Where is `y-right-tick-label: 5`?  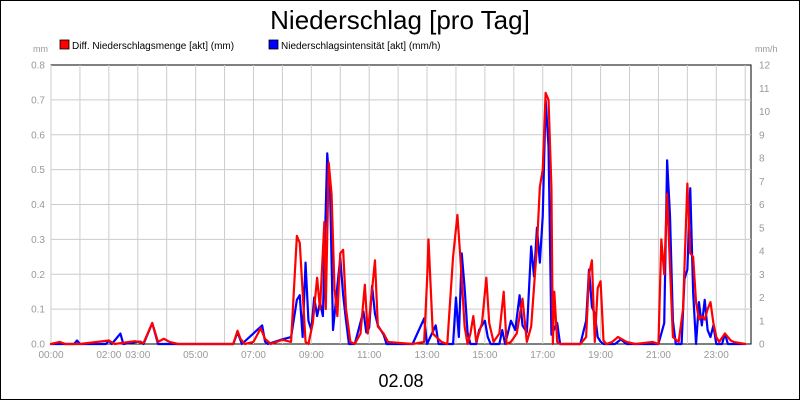 y-right-tick-label: 5 is located at coordinates (762, 228).